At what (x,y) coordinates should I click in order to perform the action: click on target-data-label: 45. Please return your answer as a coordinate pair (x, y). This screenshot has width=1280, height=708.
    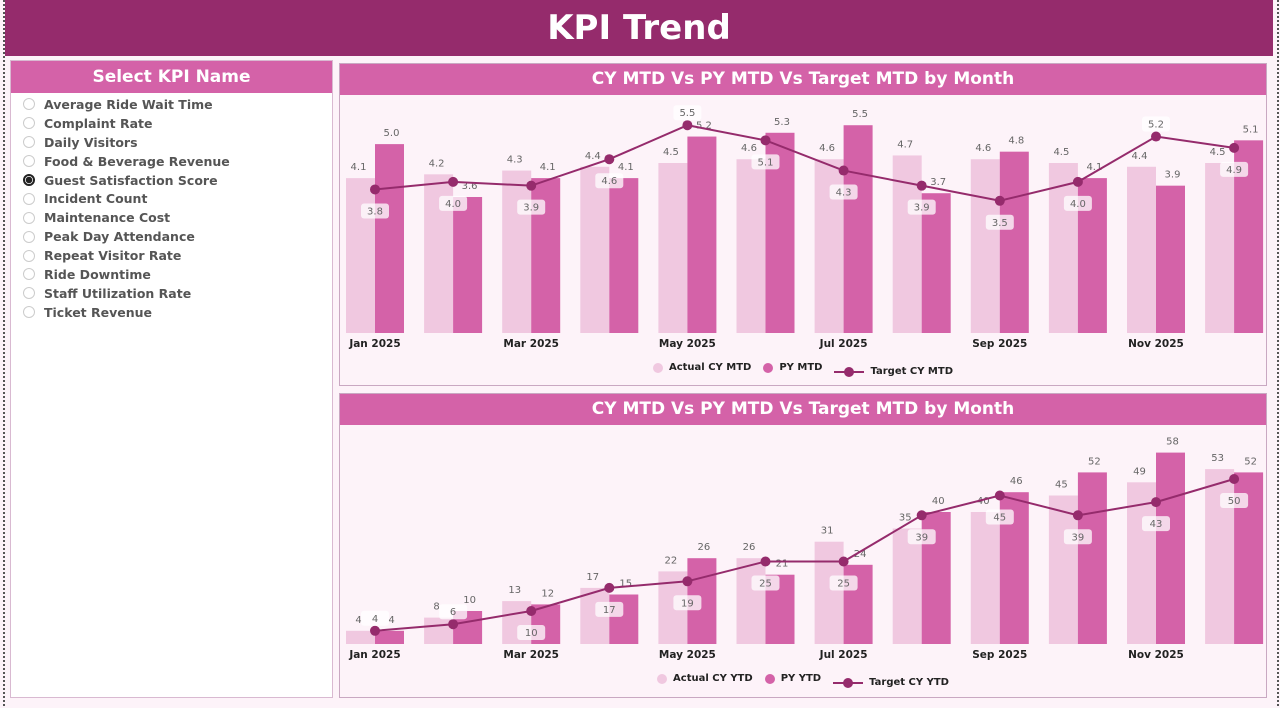
    Looking at the image, I should click on (999, 518).